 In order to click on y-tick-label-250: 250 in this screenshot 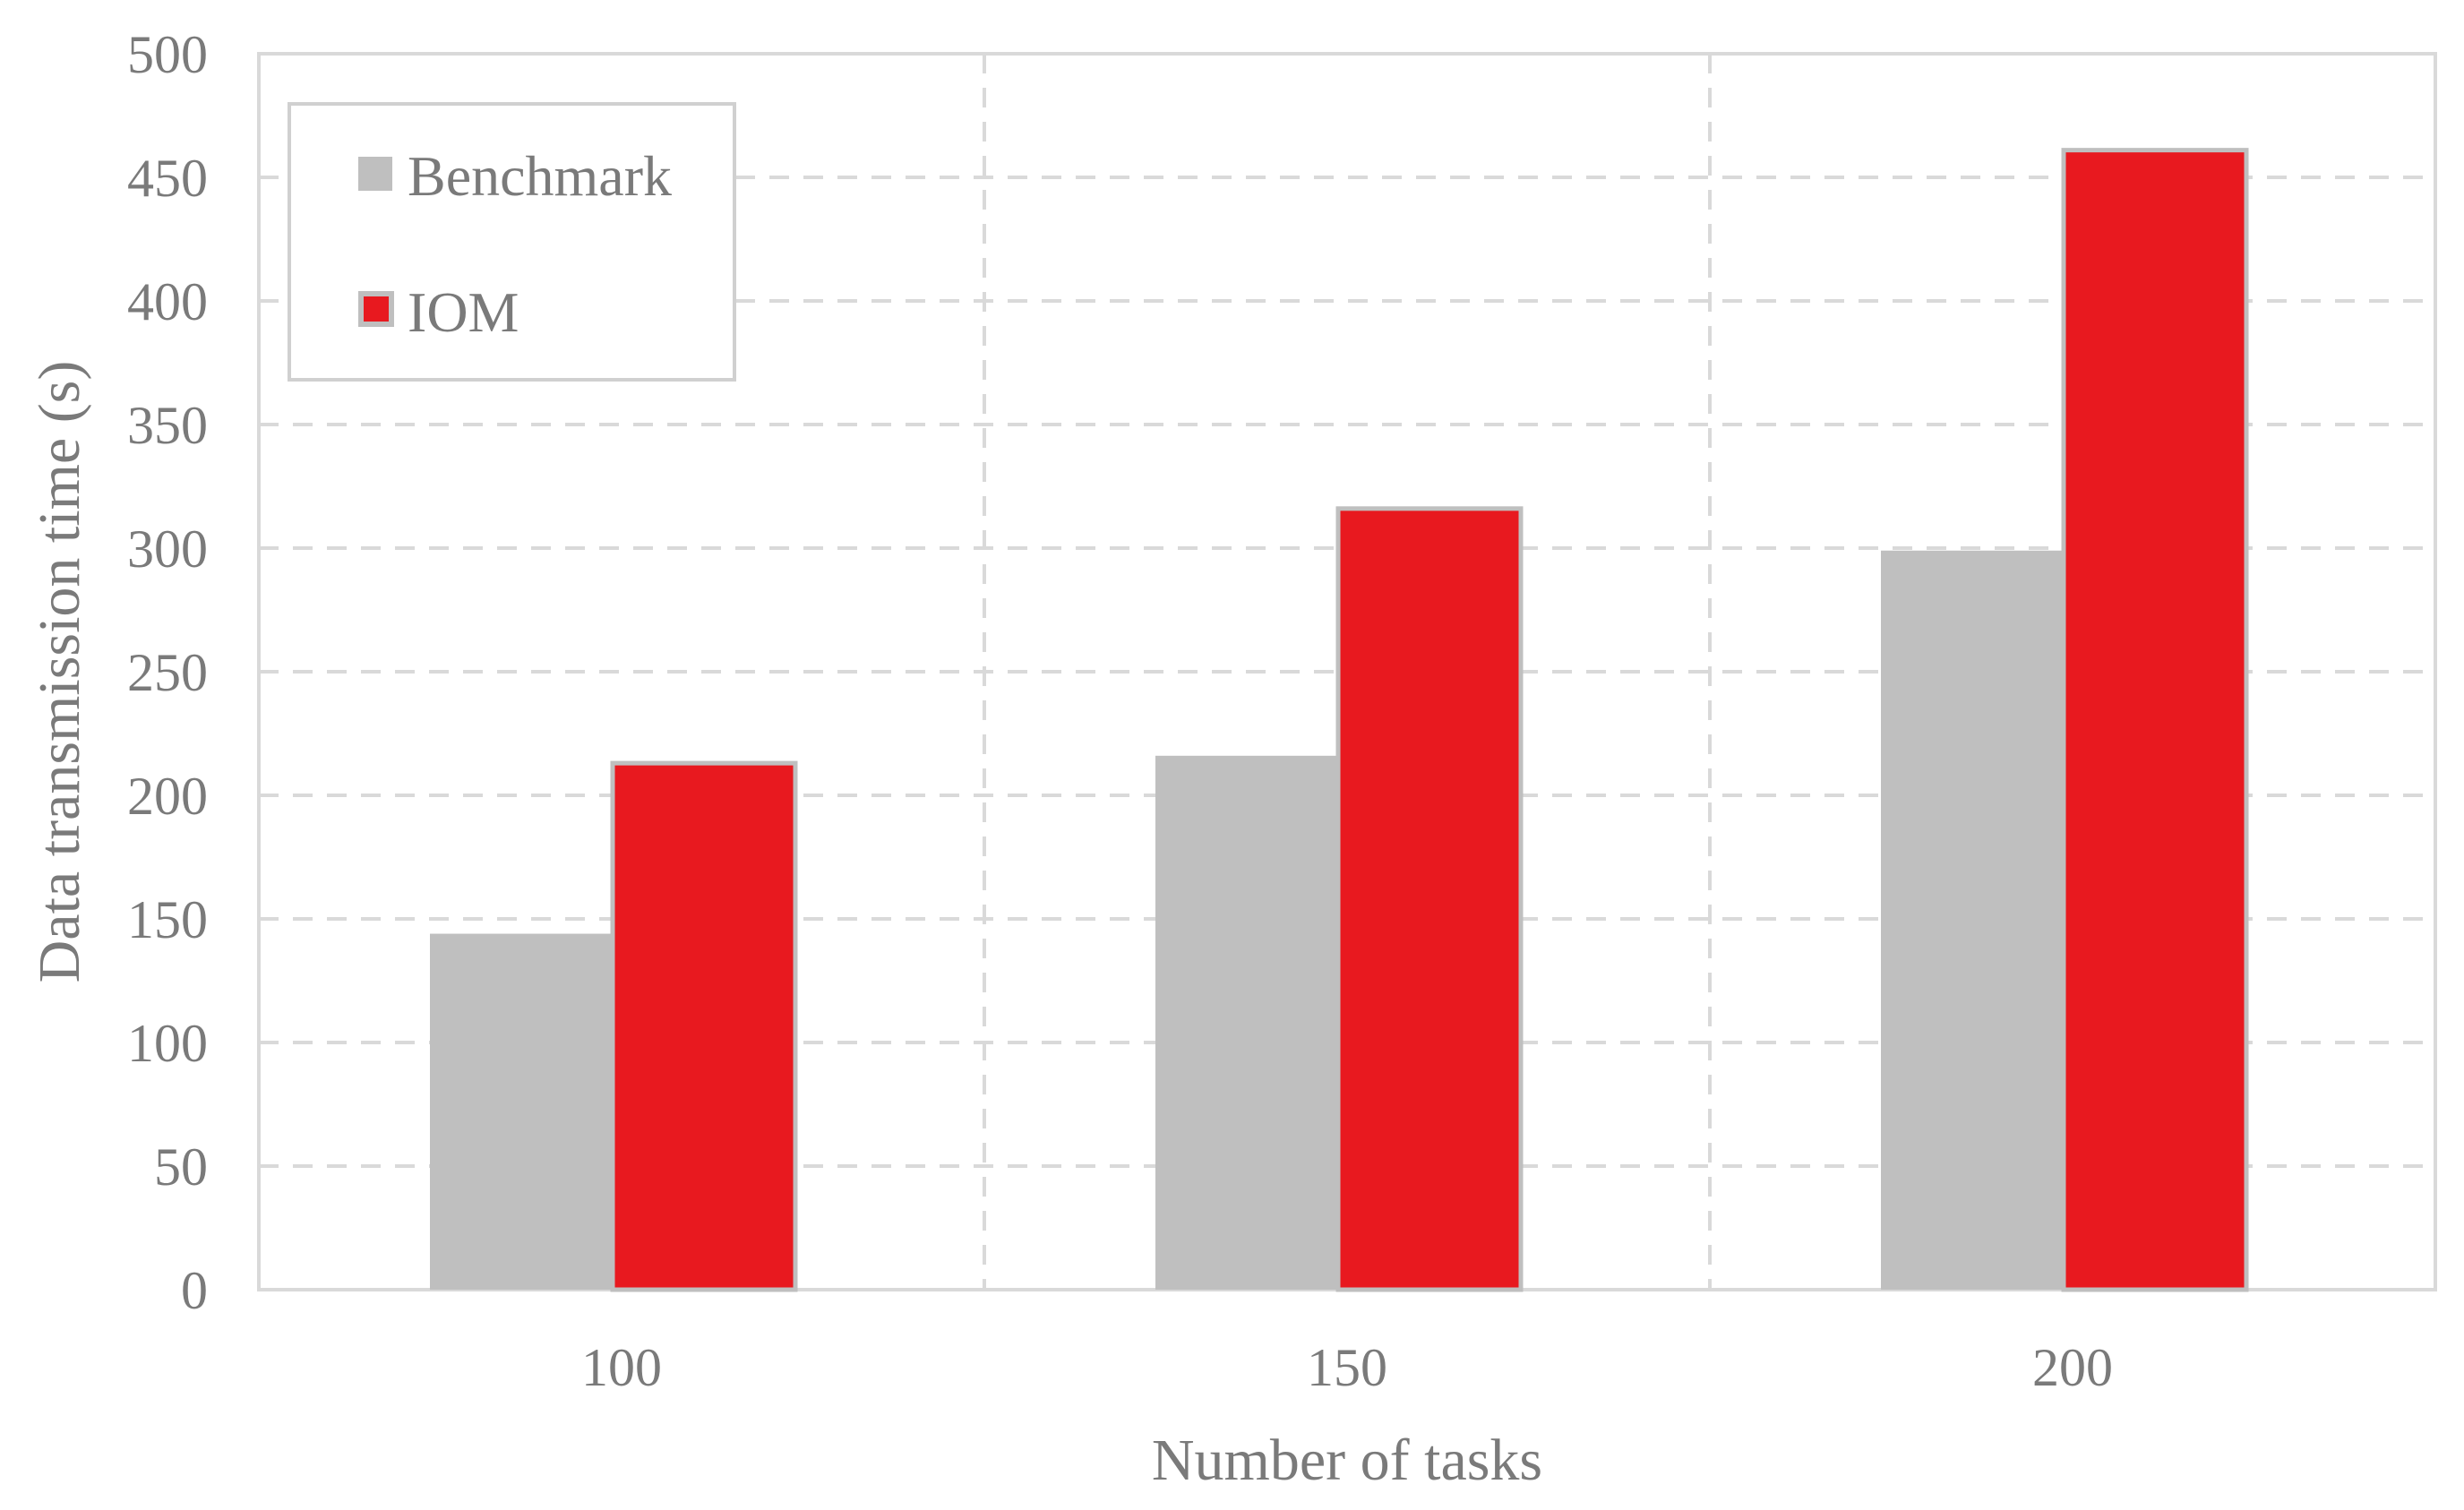, I will do `click(167, 672)`.